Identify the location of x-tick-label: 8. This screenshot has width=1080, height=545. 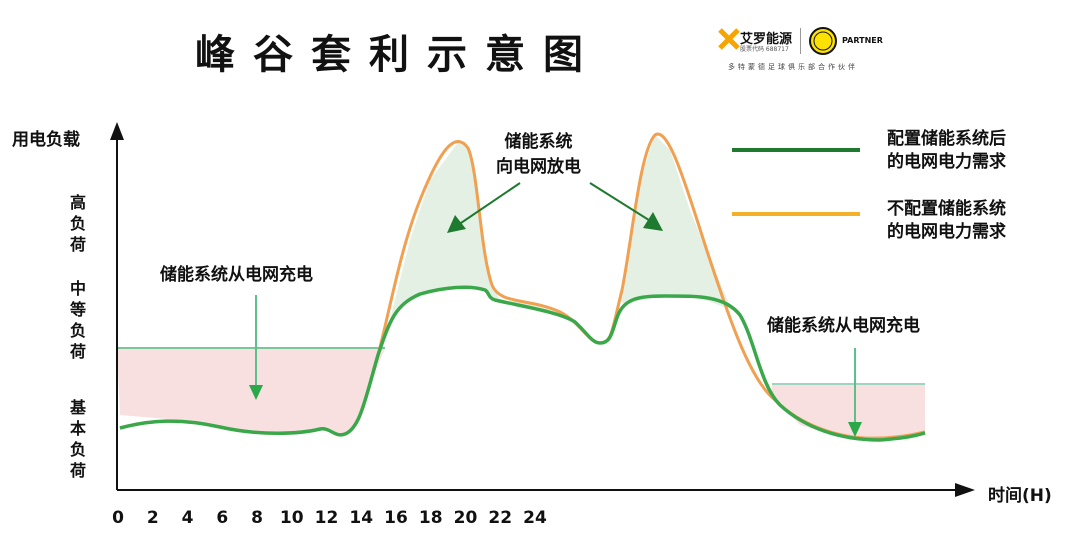
(257, 518).